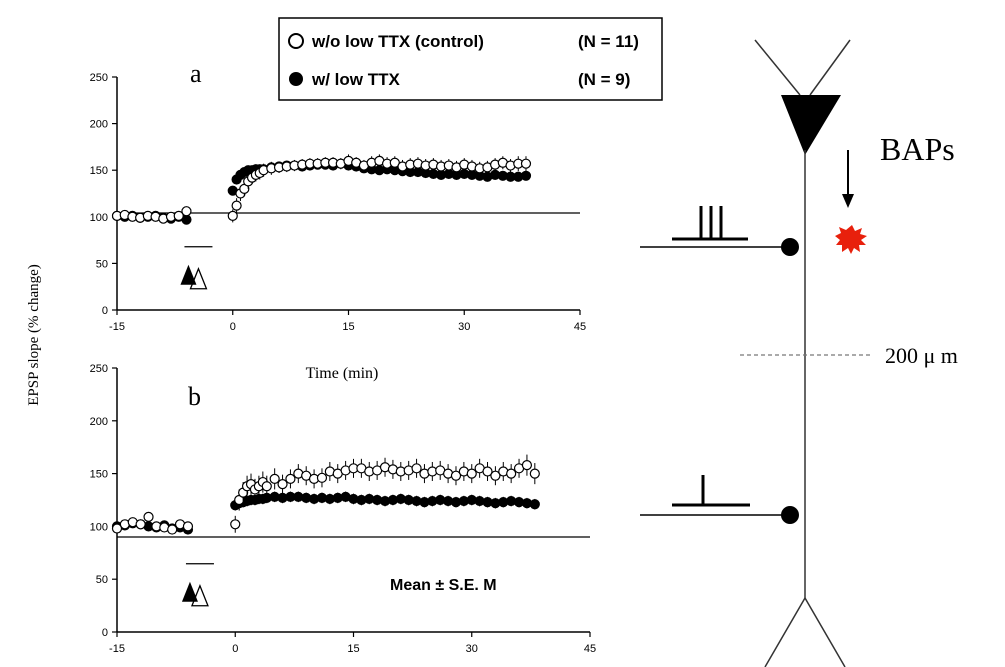 The width and height of the screenshot is (1005, 667). Describe the element at coordinates (777, 67) in the screenshot. I see `apical-dendrite-left` at that location.